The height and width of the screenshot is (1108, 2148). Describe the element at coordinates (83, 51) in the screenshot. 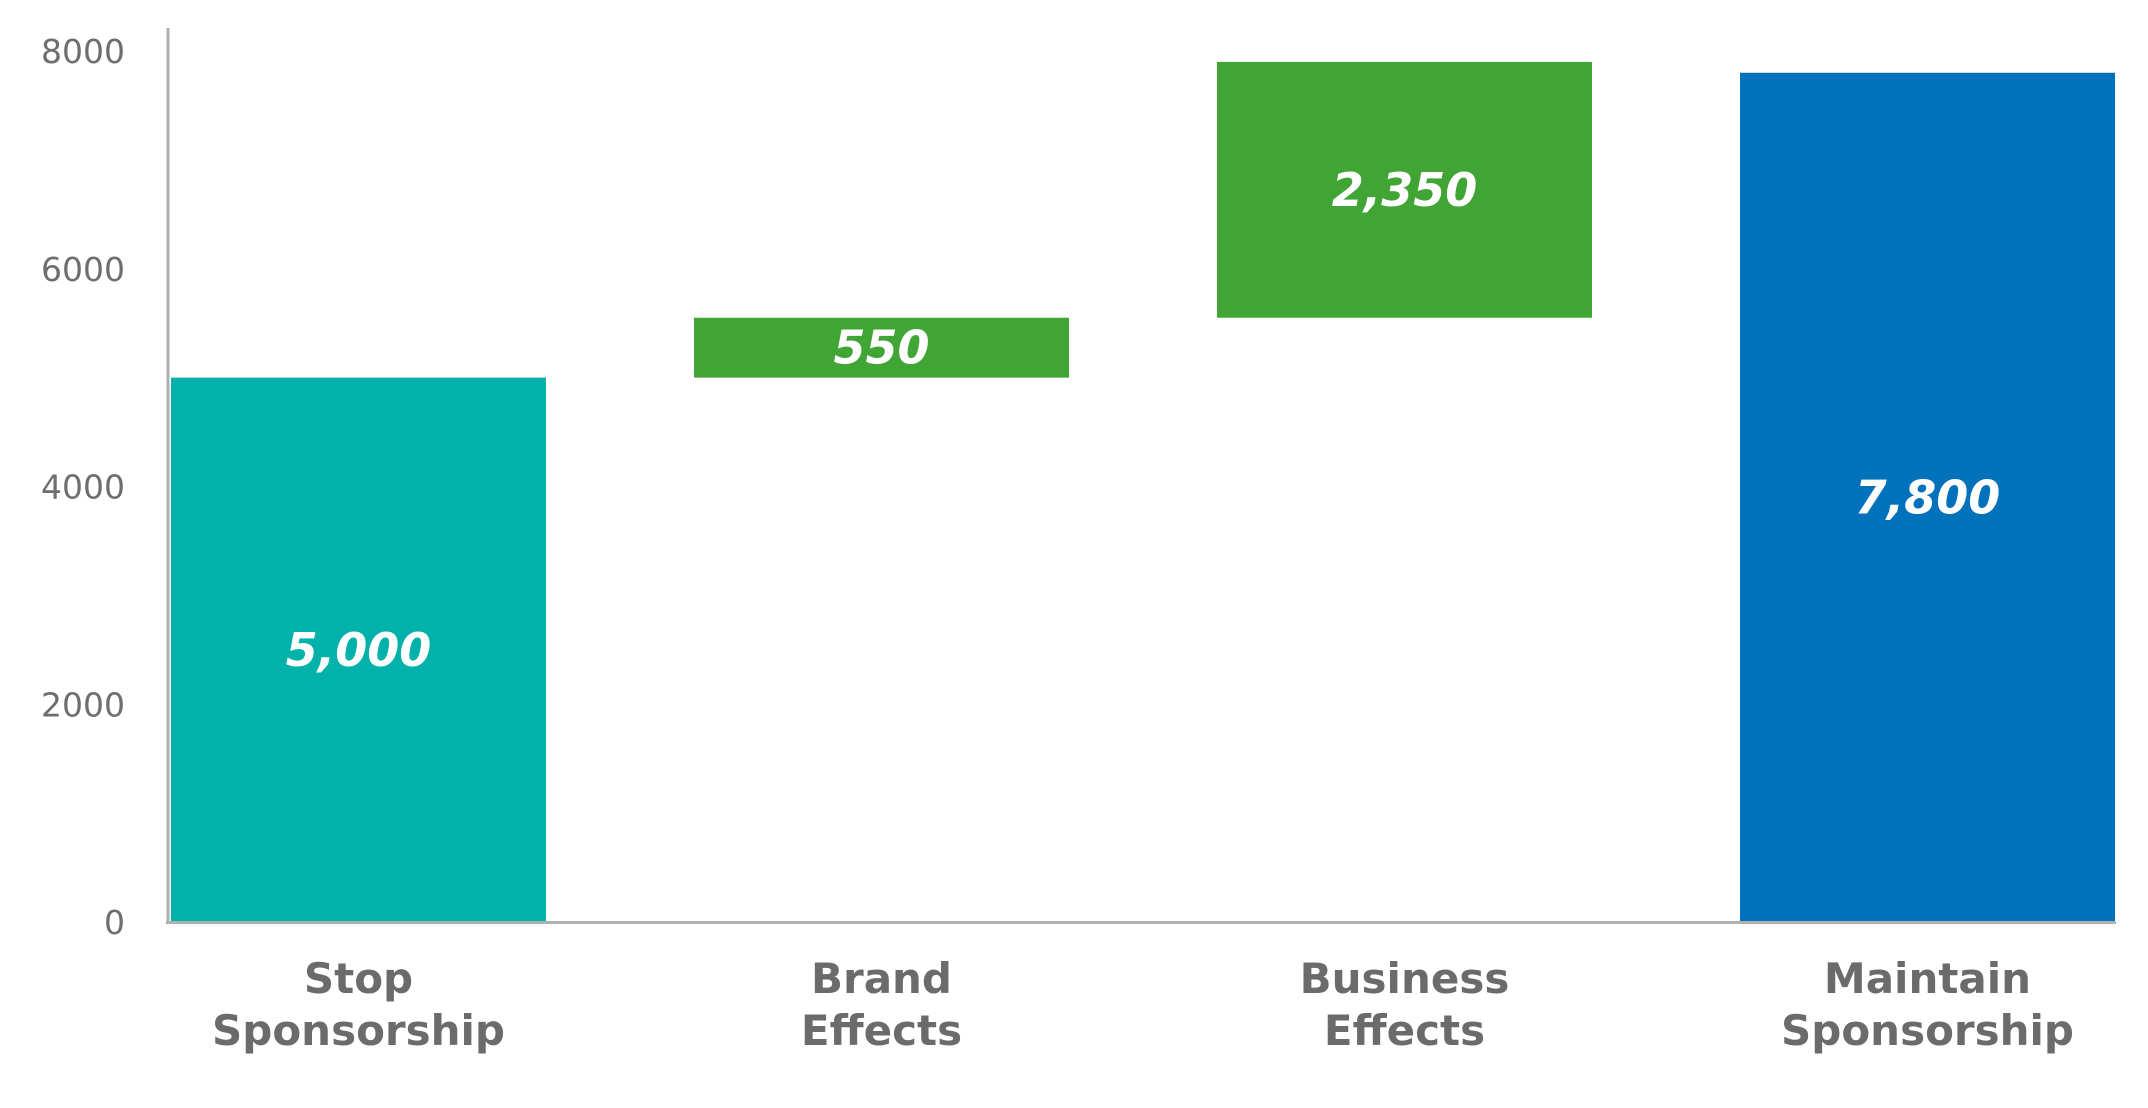

I see `y-tick-label: 8000` at that location.